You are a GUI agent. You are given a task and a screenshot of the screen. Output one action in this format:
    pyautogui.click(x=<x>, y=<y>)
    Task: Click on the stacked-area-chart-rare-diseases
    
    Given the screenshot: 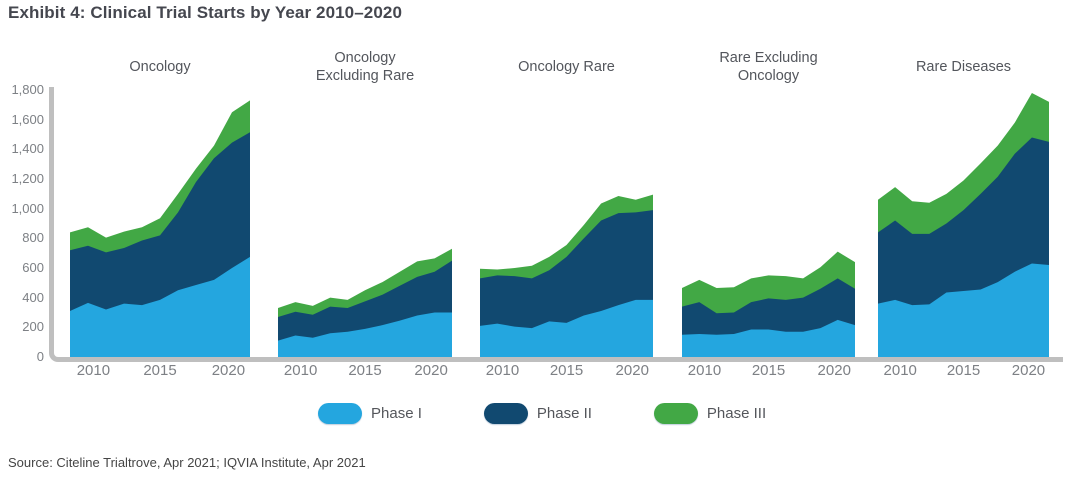 What is the action you would take?
    pyautogui.click(x=963, y=224)
    